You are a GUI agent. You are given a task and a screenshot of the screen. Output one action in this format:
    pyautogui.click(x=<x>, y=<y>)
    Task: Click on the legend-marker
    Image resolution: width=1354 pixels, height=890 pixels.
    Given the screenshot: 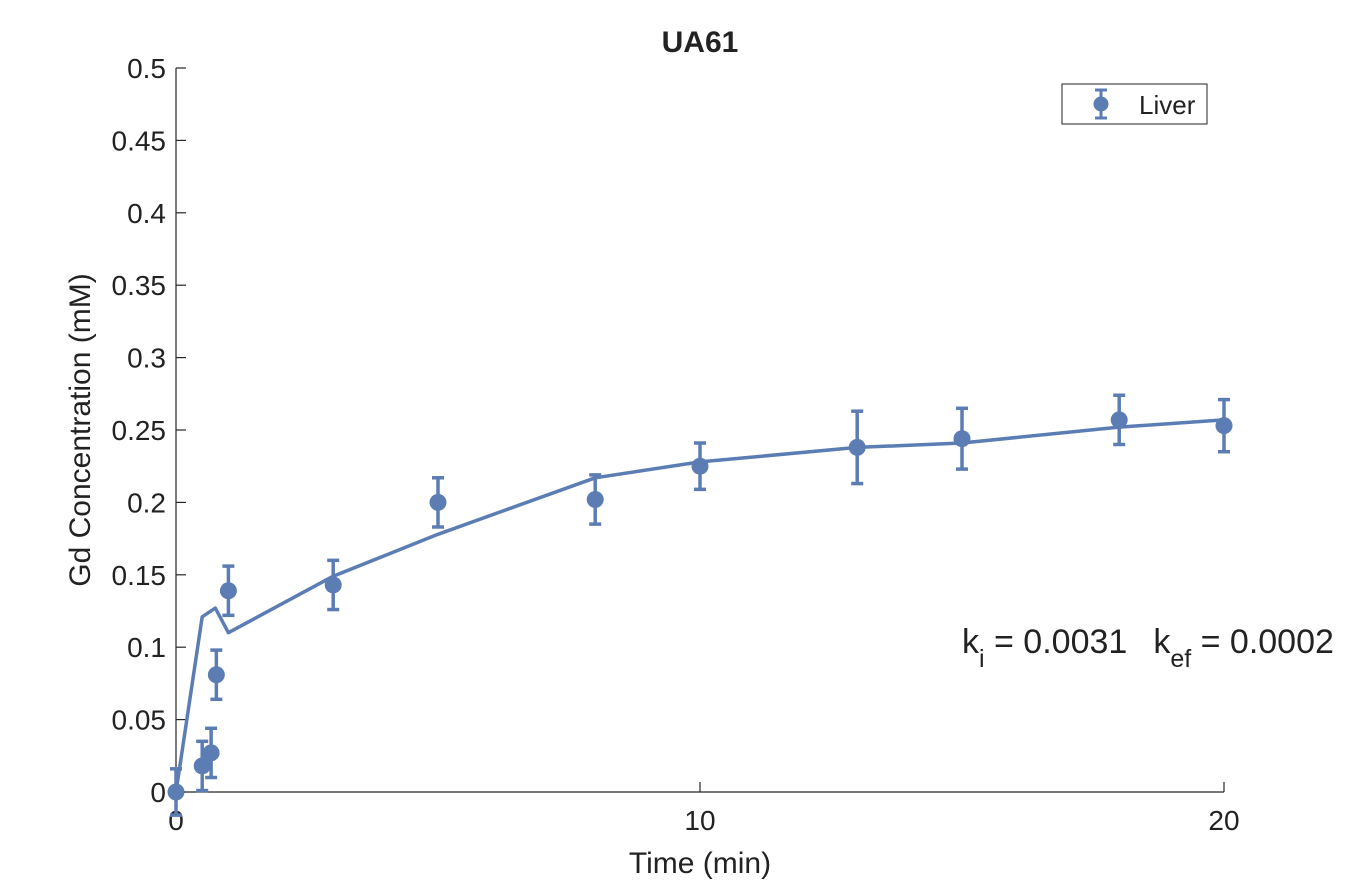 What is the action you would take?
    pyautogui.click(x=1101, y=104)
    